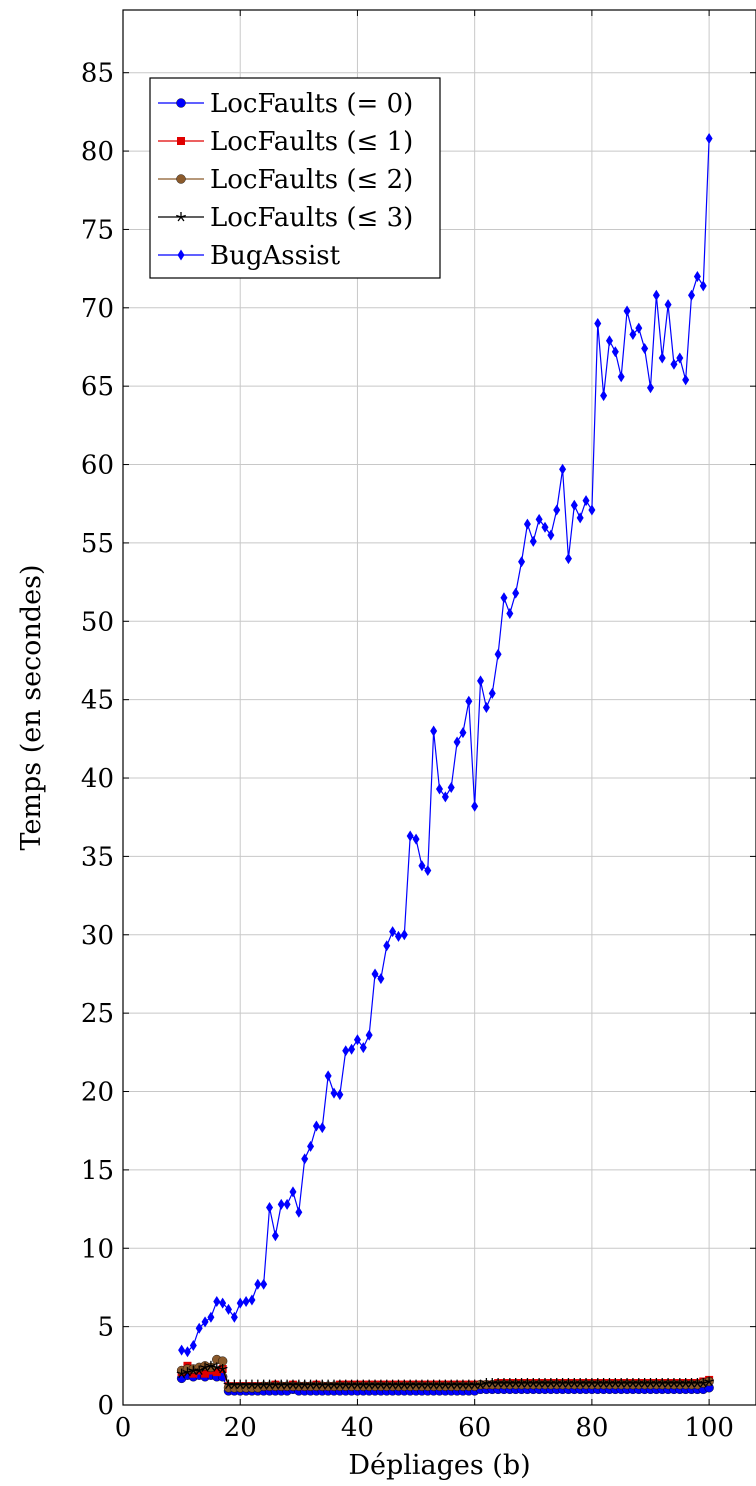  Describe the element at coordinates (97, 544) in the screenshot. I see `y-tick-label: 55` at that location.